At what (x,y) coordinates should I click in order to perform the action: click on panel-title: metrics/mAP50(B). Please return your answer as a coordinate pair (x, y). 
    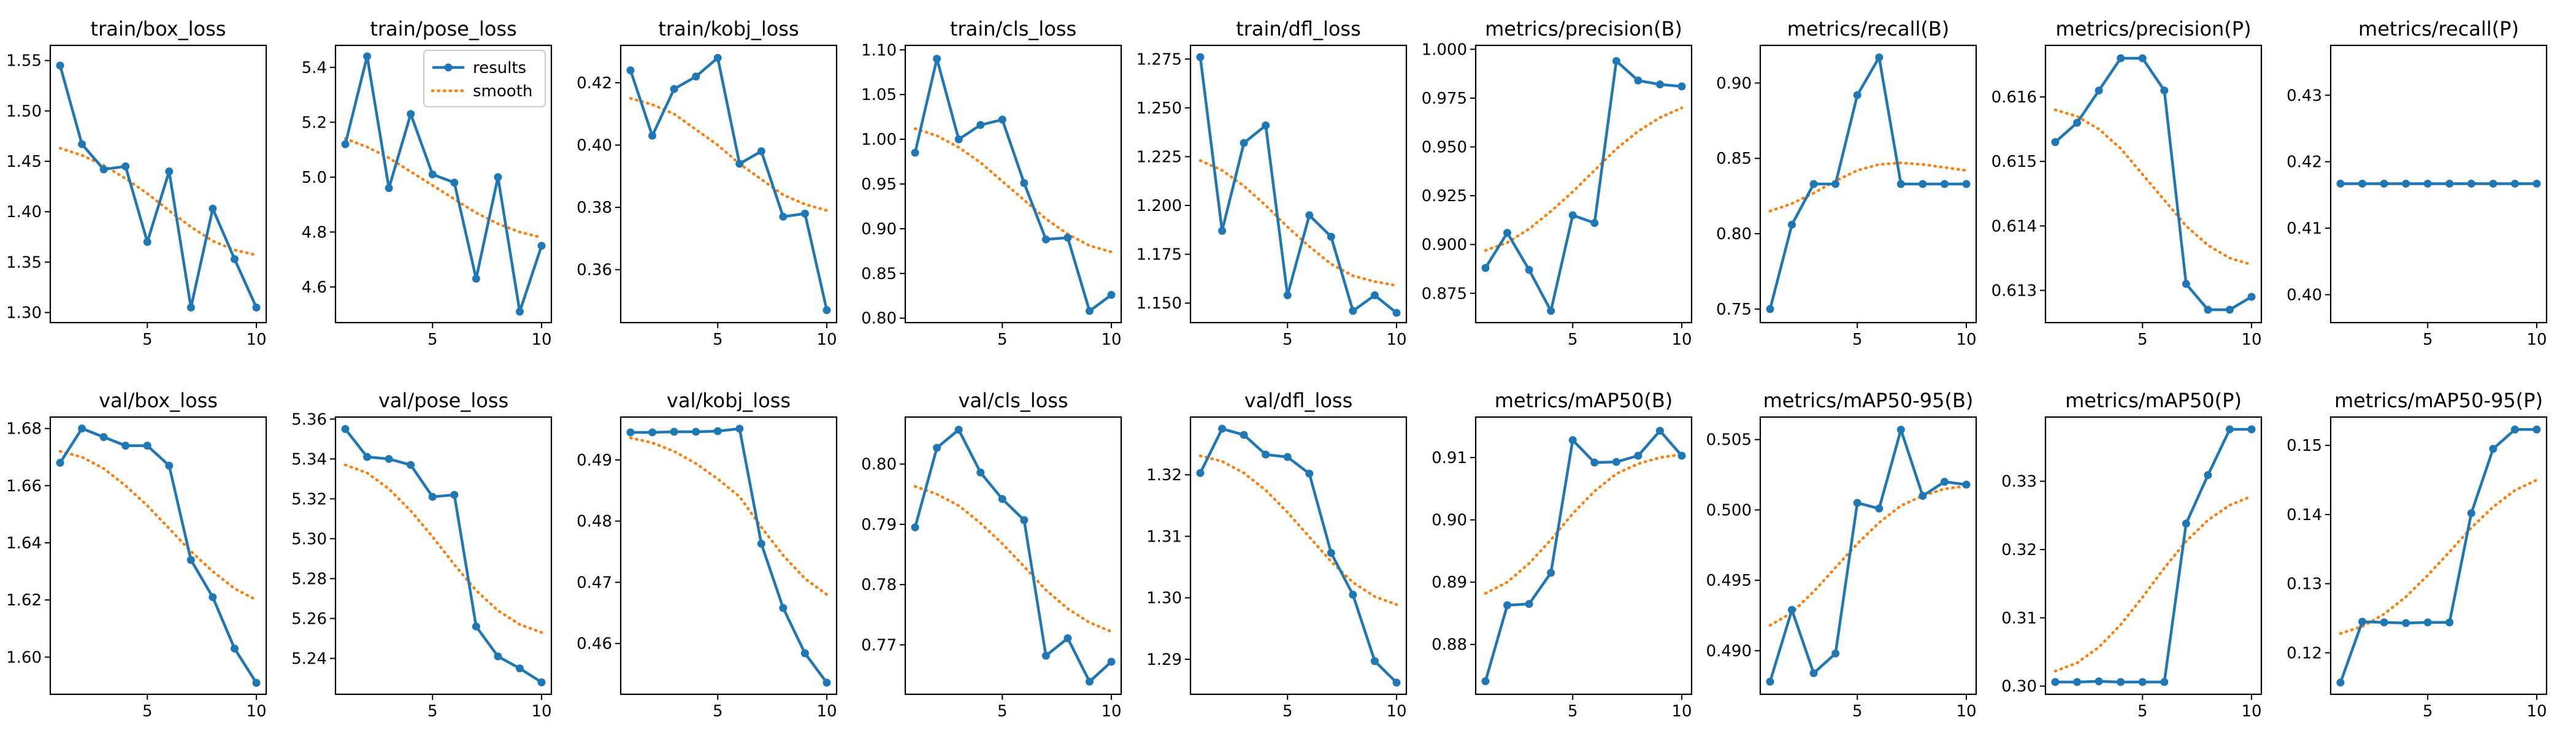
    Looking at the image, I should click on (1584, 400).